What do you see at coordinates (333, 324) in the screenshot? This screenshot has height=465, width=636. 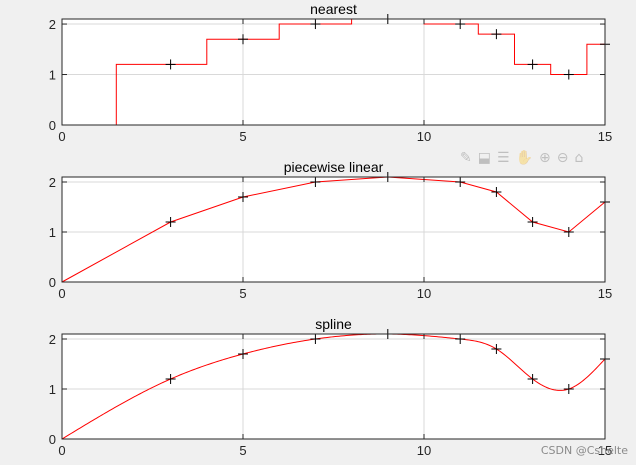 I see `chart-title: spline` at bounding box center [333, 324].